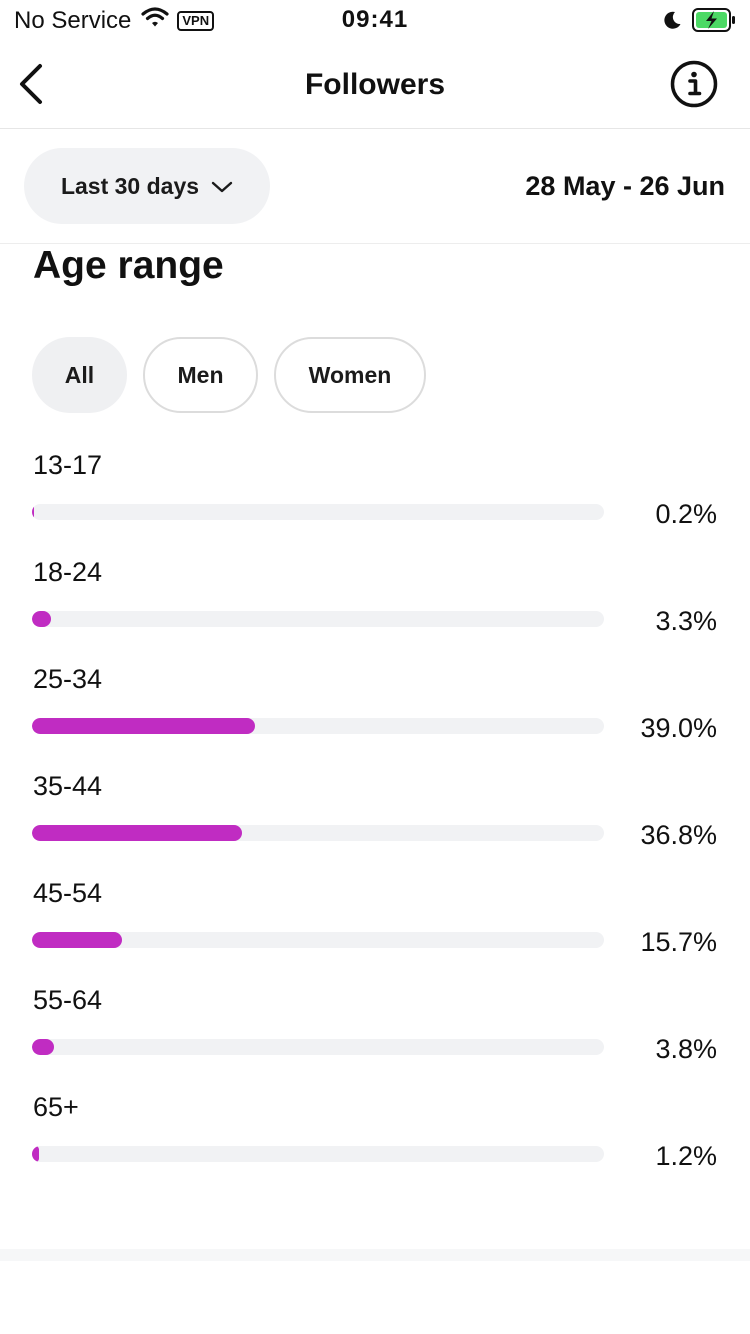  I want to click on gender-segments: All Men Women, so click(237, 375).